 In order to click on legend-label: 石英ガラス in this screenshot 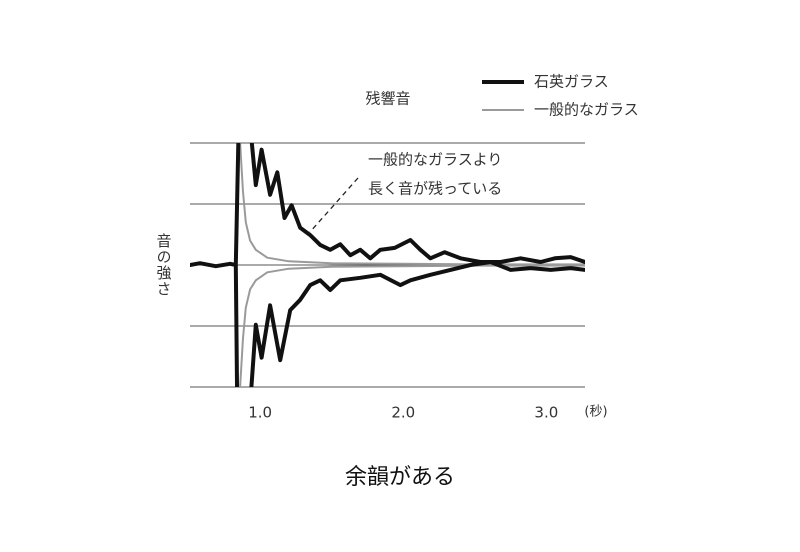, I will do `click(571, 82)`.